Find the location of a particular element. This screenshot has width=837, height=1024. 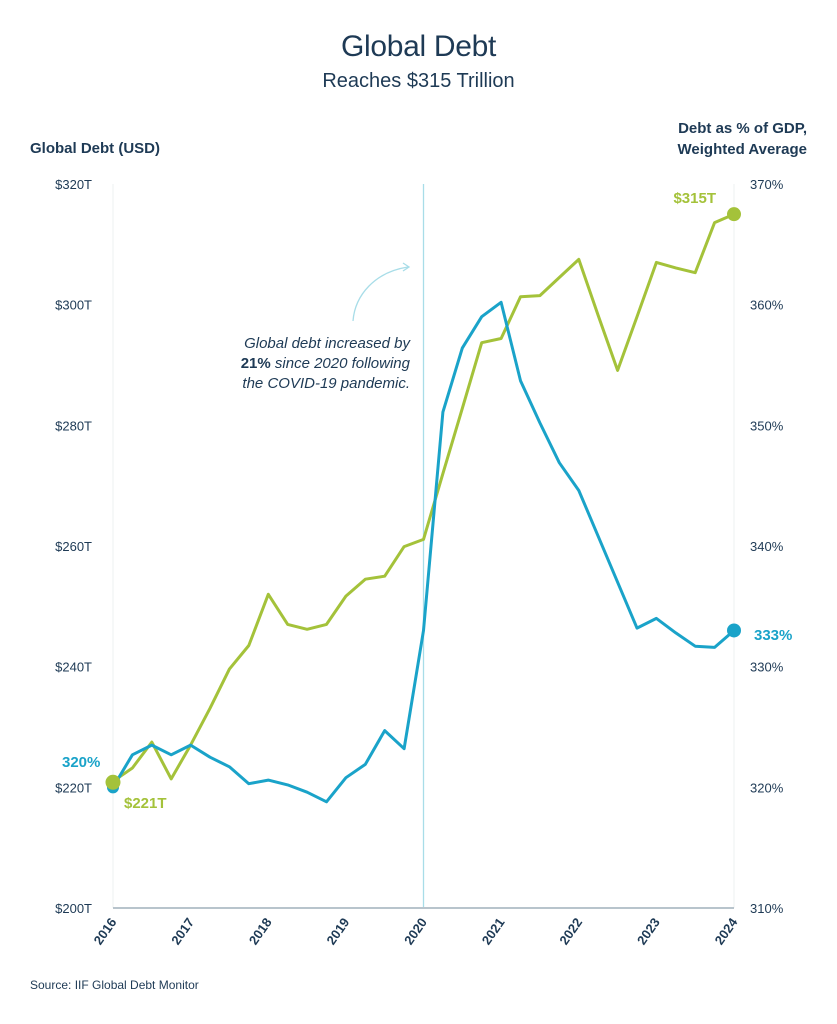

usd-debt-end-label: $315T is located at coordinates (694, 198).